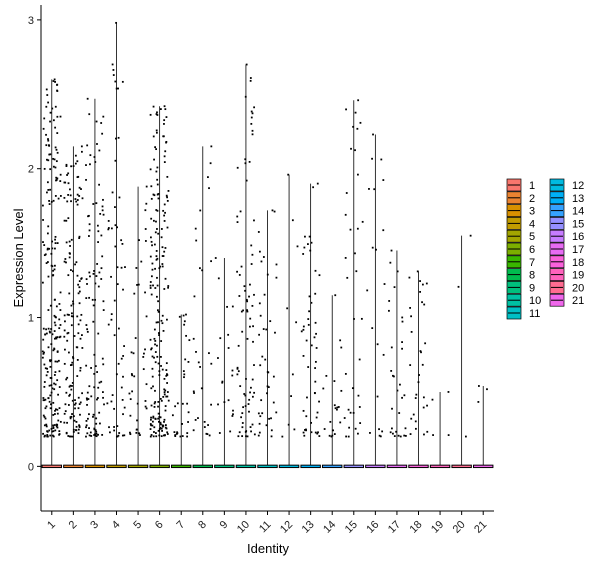  I want to click on legend-item-10: 10, so click(523, 300).